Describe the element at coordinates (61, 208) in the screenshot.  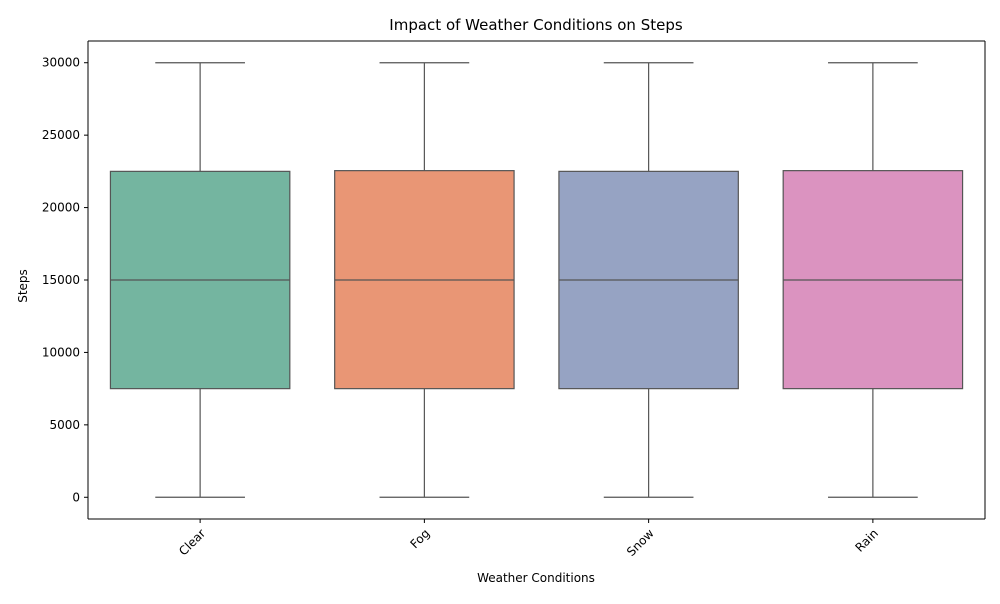
I see `y-tick-label: 20000` at that location.